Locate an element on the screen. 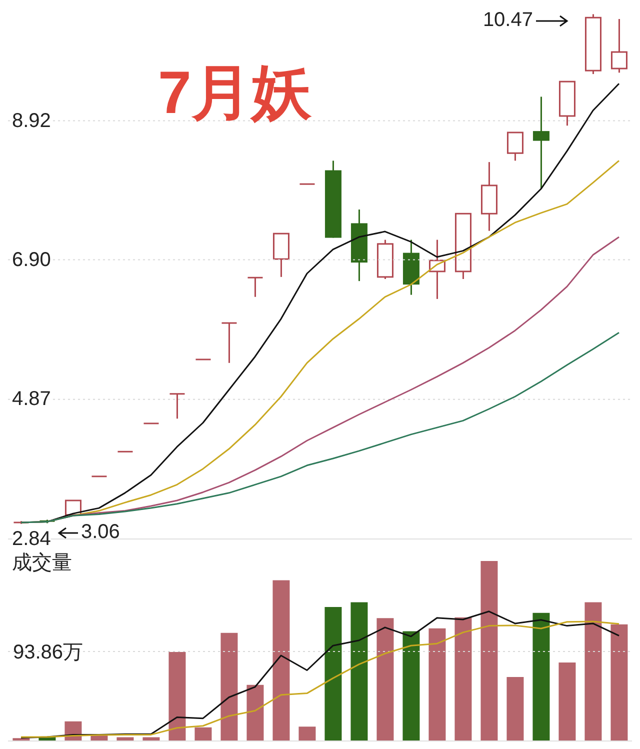 The height and width of the screenshot is (749, 640). ref-line-label: 93.86万 is located at coordinates (48, 653).